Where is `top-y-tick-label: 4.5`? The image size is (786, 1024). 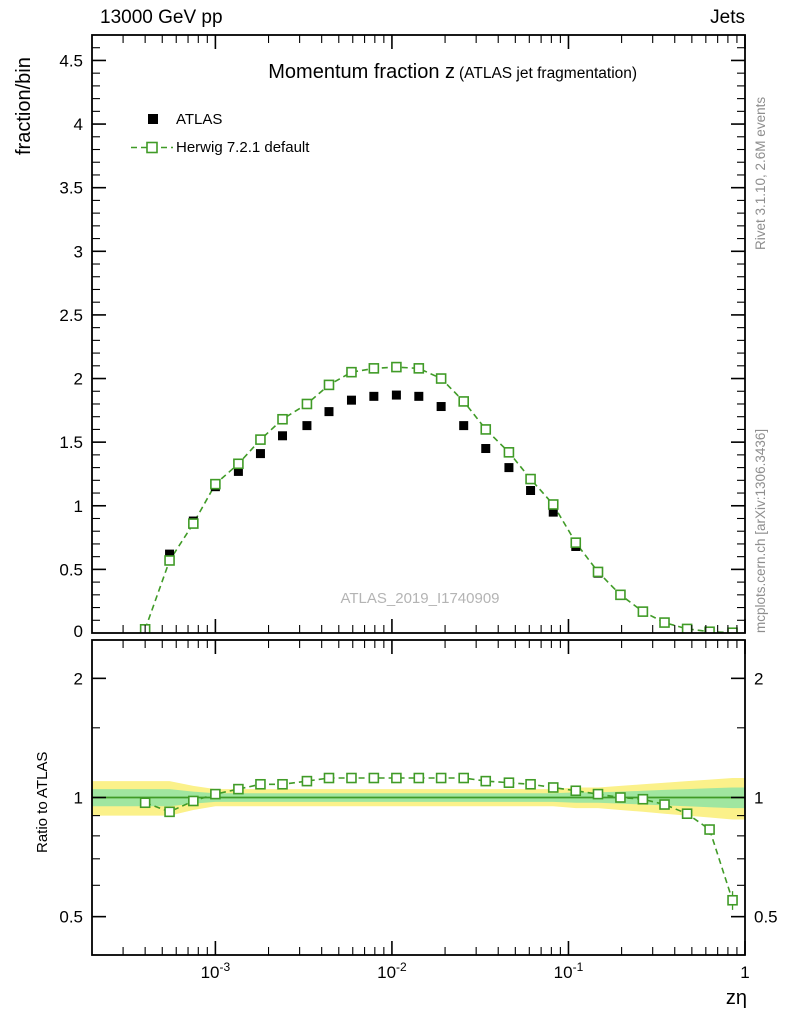 top-y-tick-label: 4.5 is located at coordinates (71, 60).